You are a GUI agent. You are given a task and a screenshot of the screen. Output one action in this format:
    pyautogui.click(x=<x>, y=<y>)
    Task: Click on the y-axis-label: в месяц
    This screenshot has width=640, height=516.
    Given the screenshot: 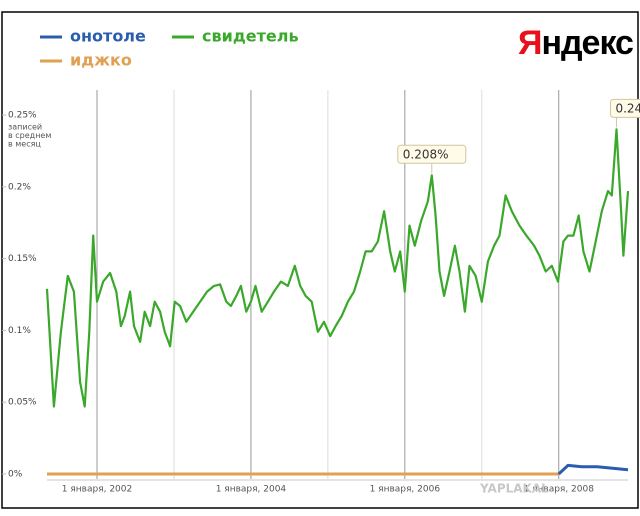 What is the action you would take?
    pyautogui.click(x=24, y=144)
    